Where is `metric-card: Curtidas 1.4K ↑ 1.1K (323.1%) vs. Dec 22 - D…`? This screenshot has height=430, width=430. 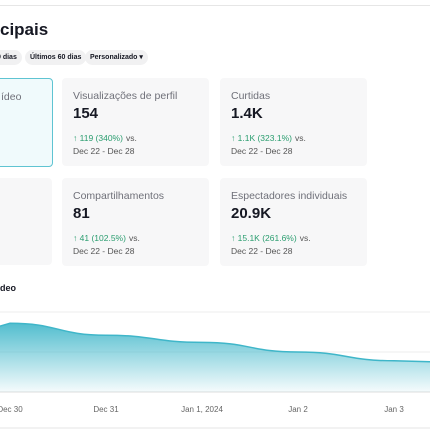
metric-card: Curtidas 1.4K ↑ 1.1K (323.1%) vs. Dec 22 - D… is located at coordinates (293, 122).